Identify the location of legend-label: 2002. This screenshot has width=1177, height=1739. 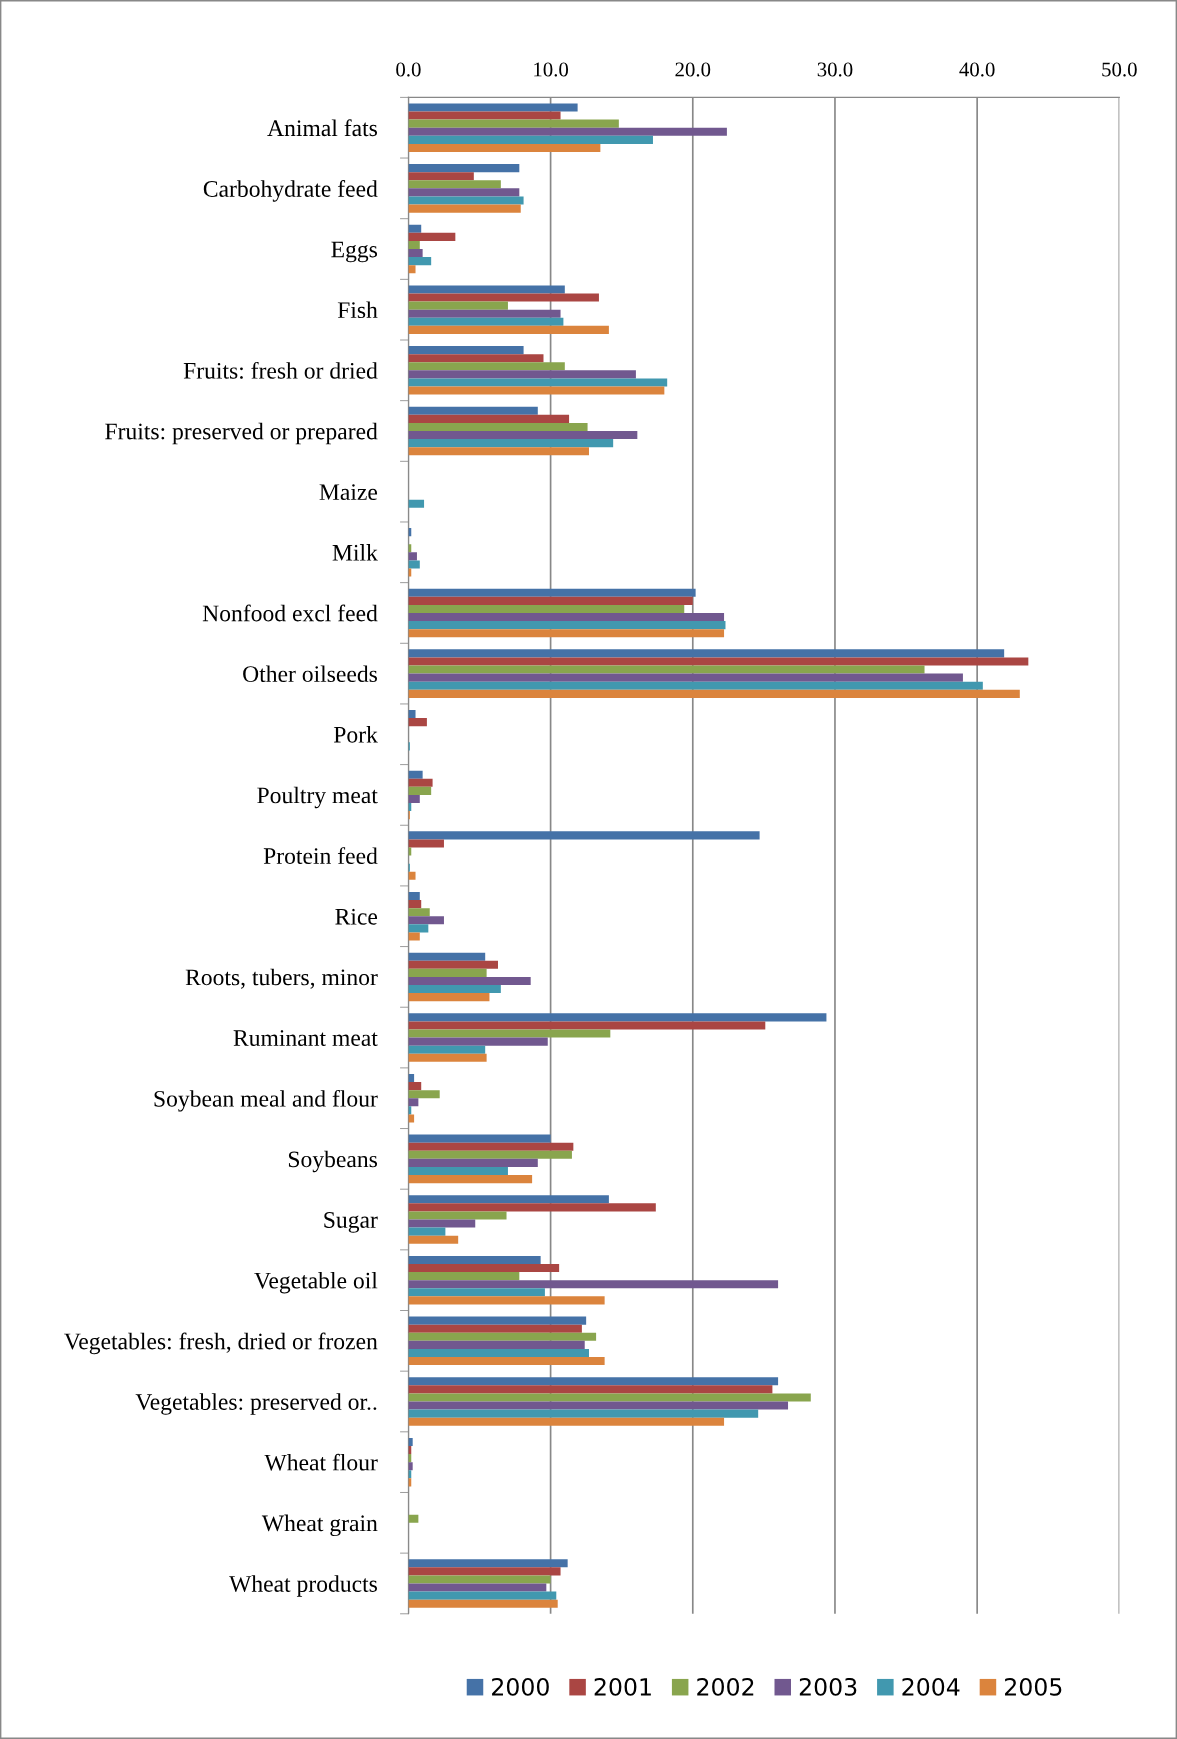
(725, 1686).